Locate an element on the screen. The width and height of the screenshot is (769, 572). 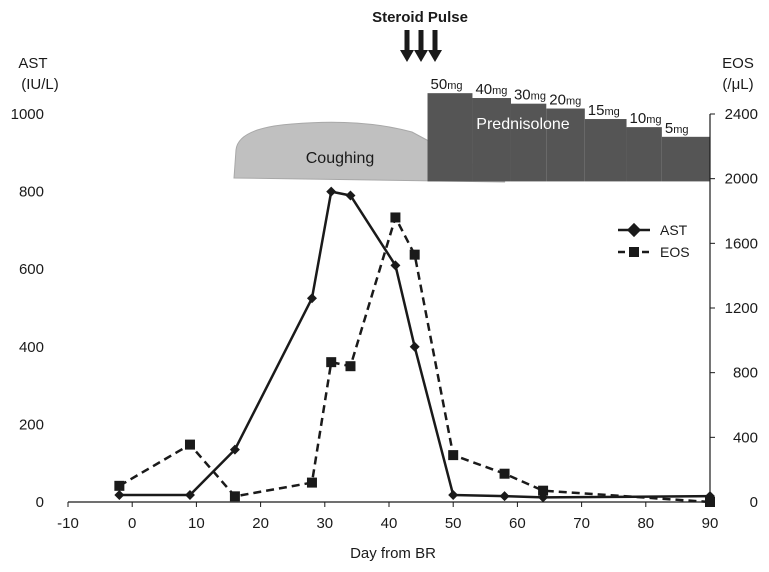
left-y-tick-label: 800 is located at coordinates (31, 192).